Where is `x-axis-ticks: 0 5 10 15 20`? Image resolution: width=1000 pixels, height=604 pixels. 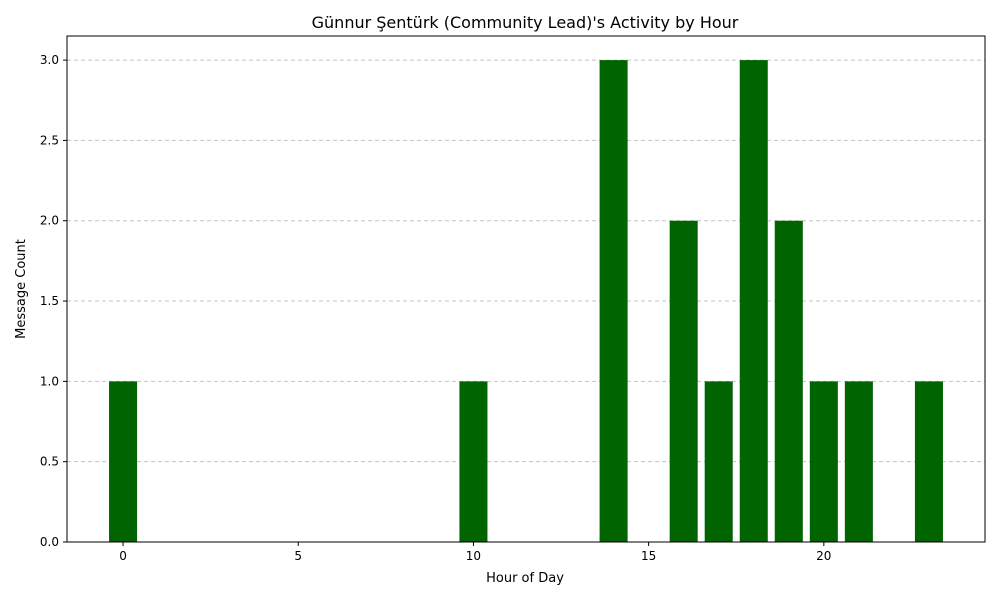 x-axis-ticks: 0 5 10 15 20 is located at coordinates (475, 552).